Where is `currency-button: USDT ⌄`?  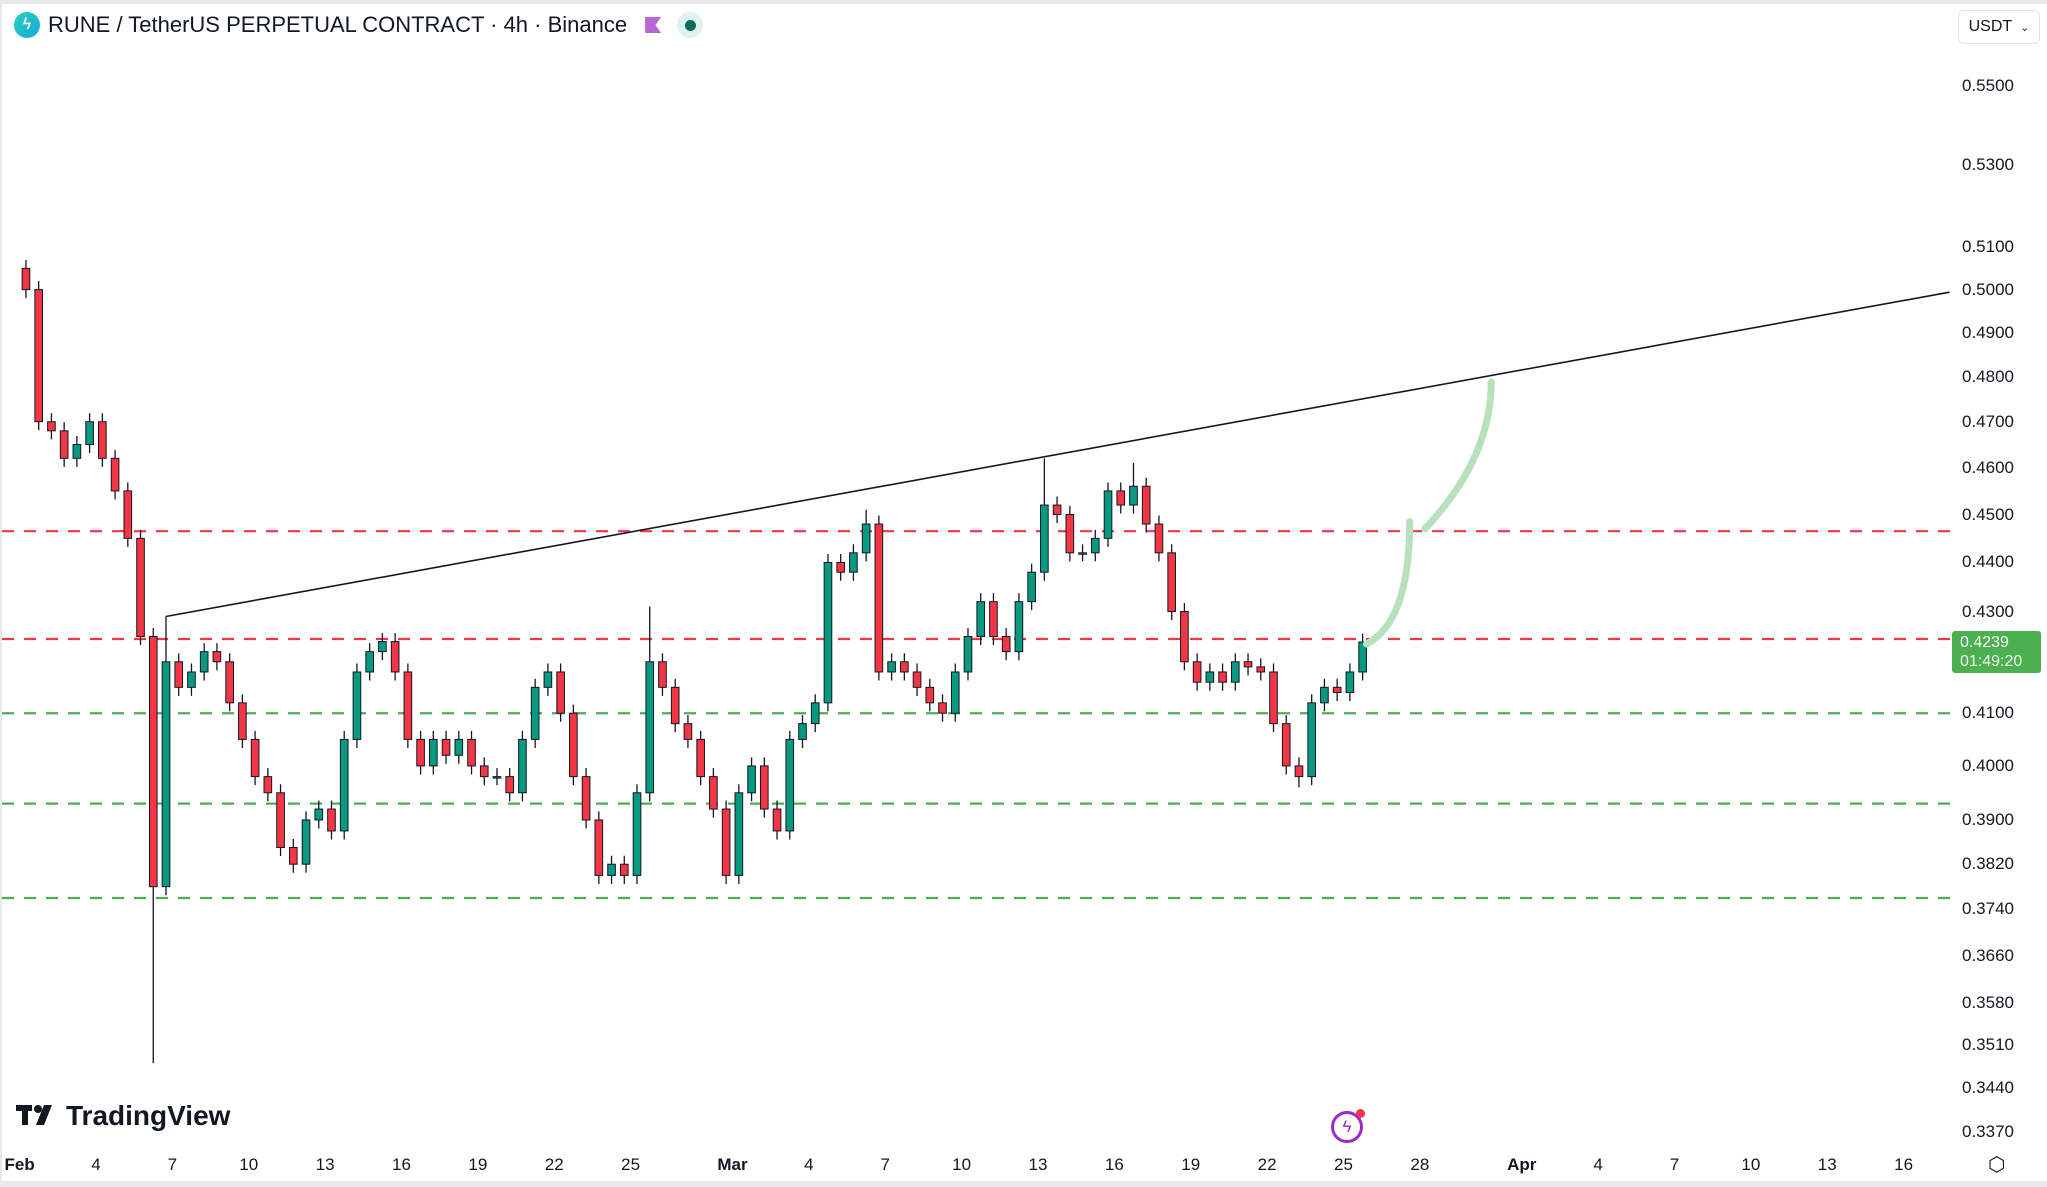
currency-button: USDT ⌄ is located at coordinates (1999, 27).